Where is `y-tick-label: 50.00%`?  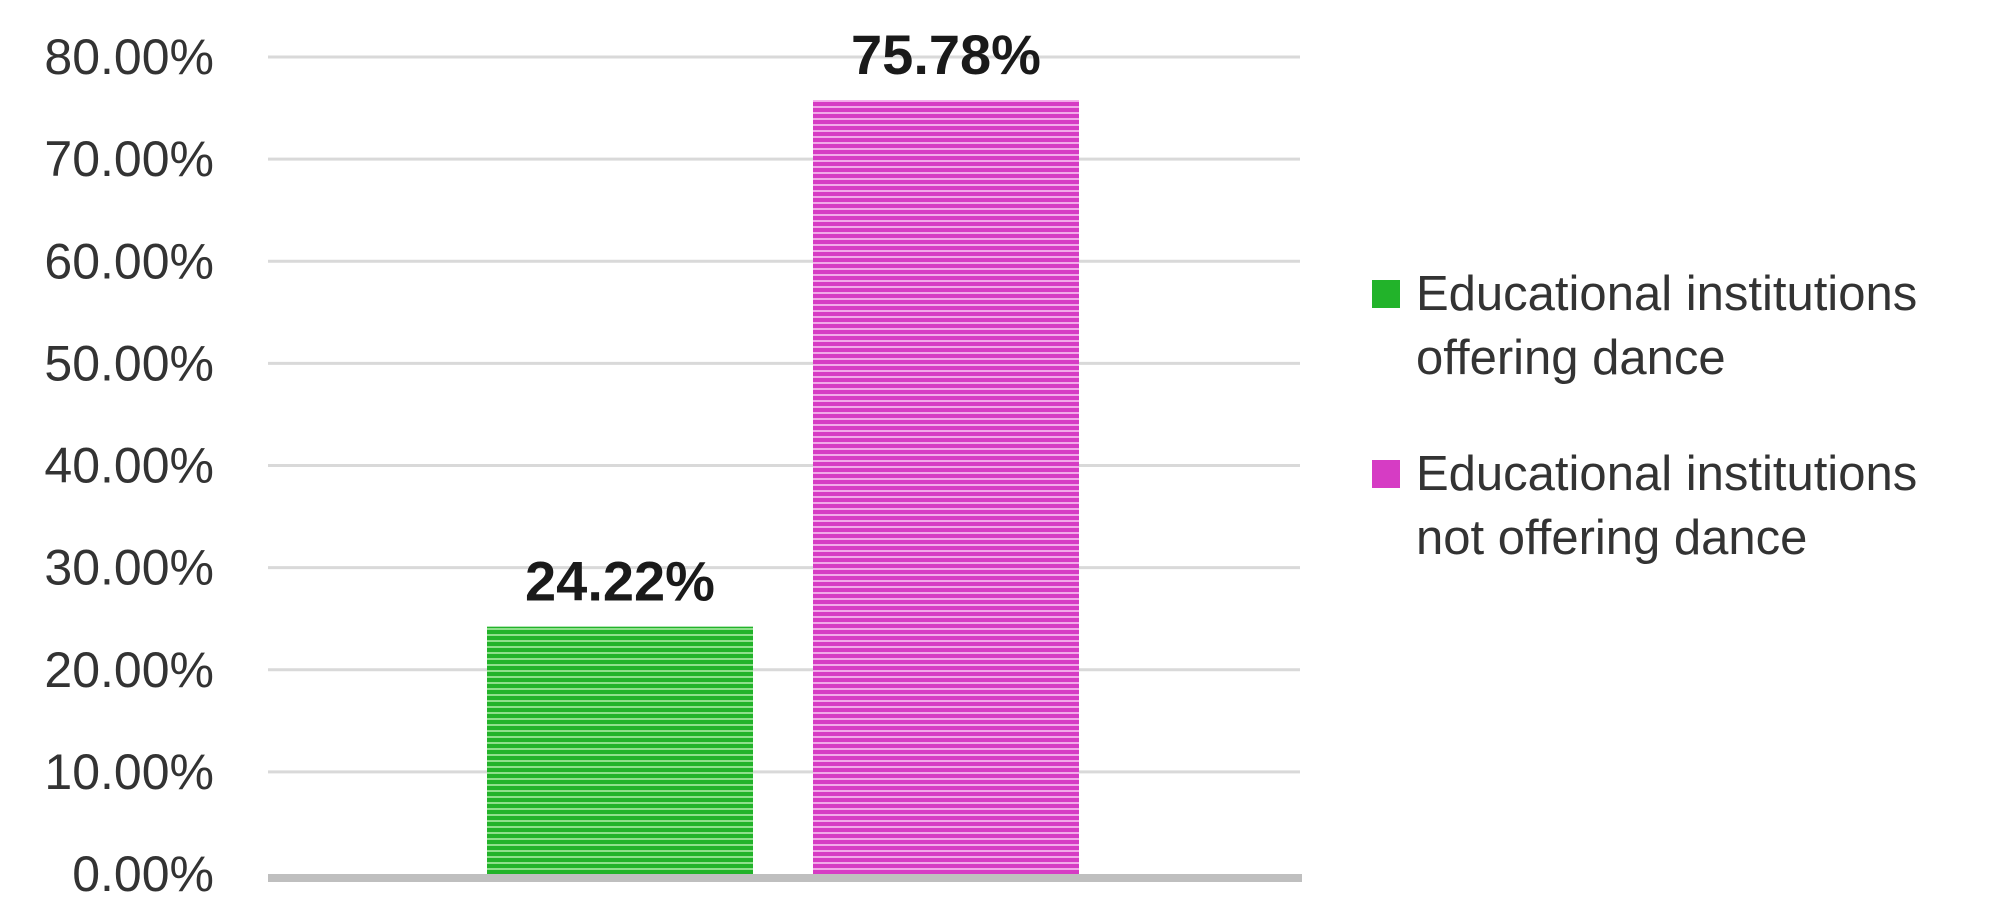
y-tick-label: 50.00% is located at coordinates (129, 363).